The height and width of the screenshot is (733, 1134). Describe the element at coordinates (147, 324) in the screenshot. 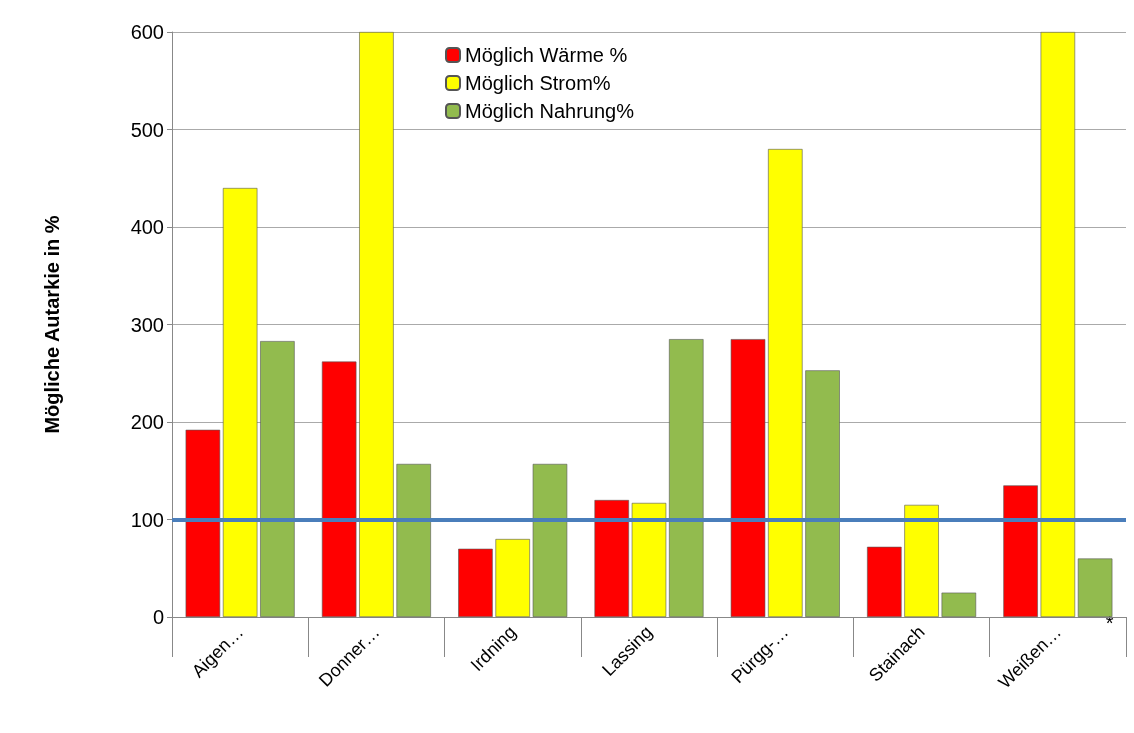

I see `y-tick-label: 300` at that location.